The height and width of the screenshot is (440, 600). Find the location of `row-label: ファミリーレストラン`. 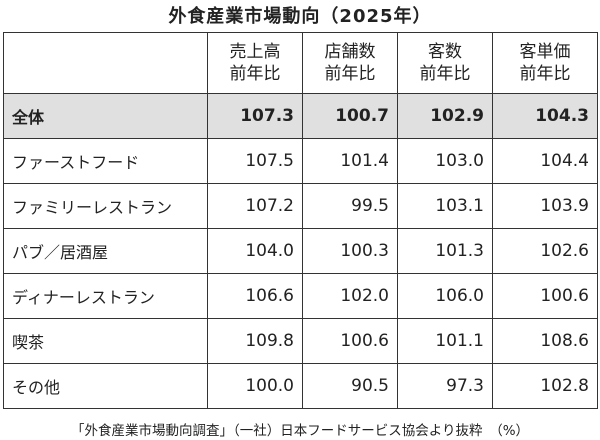

row-label: ファミリーレストラン is located at coordinates (105, 206).